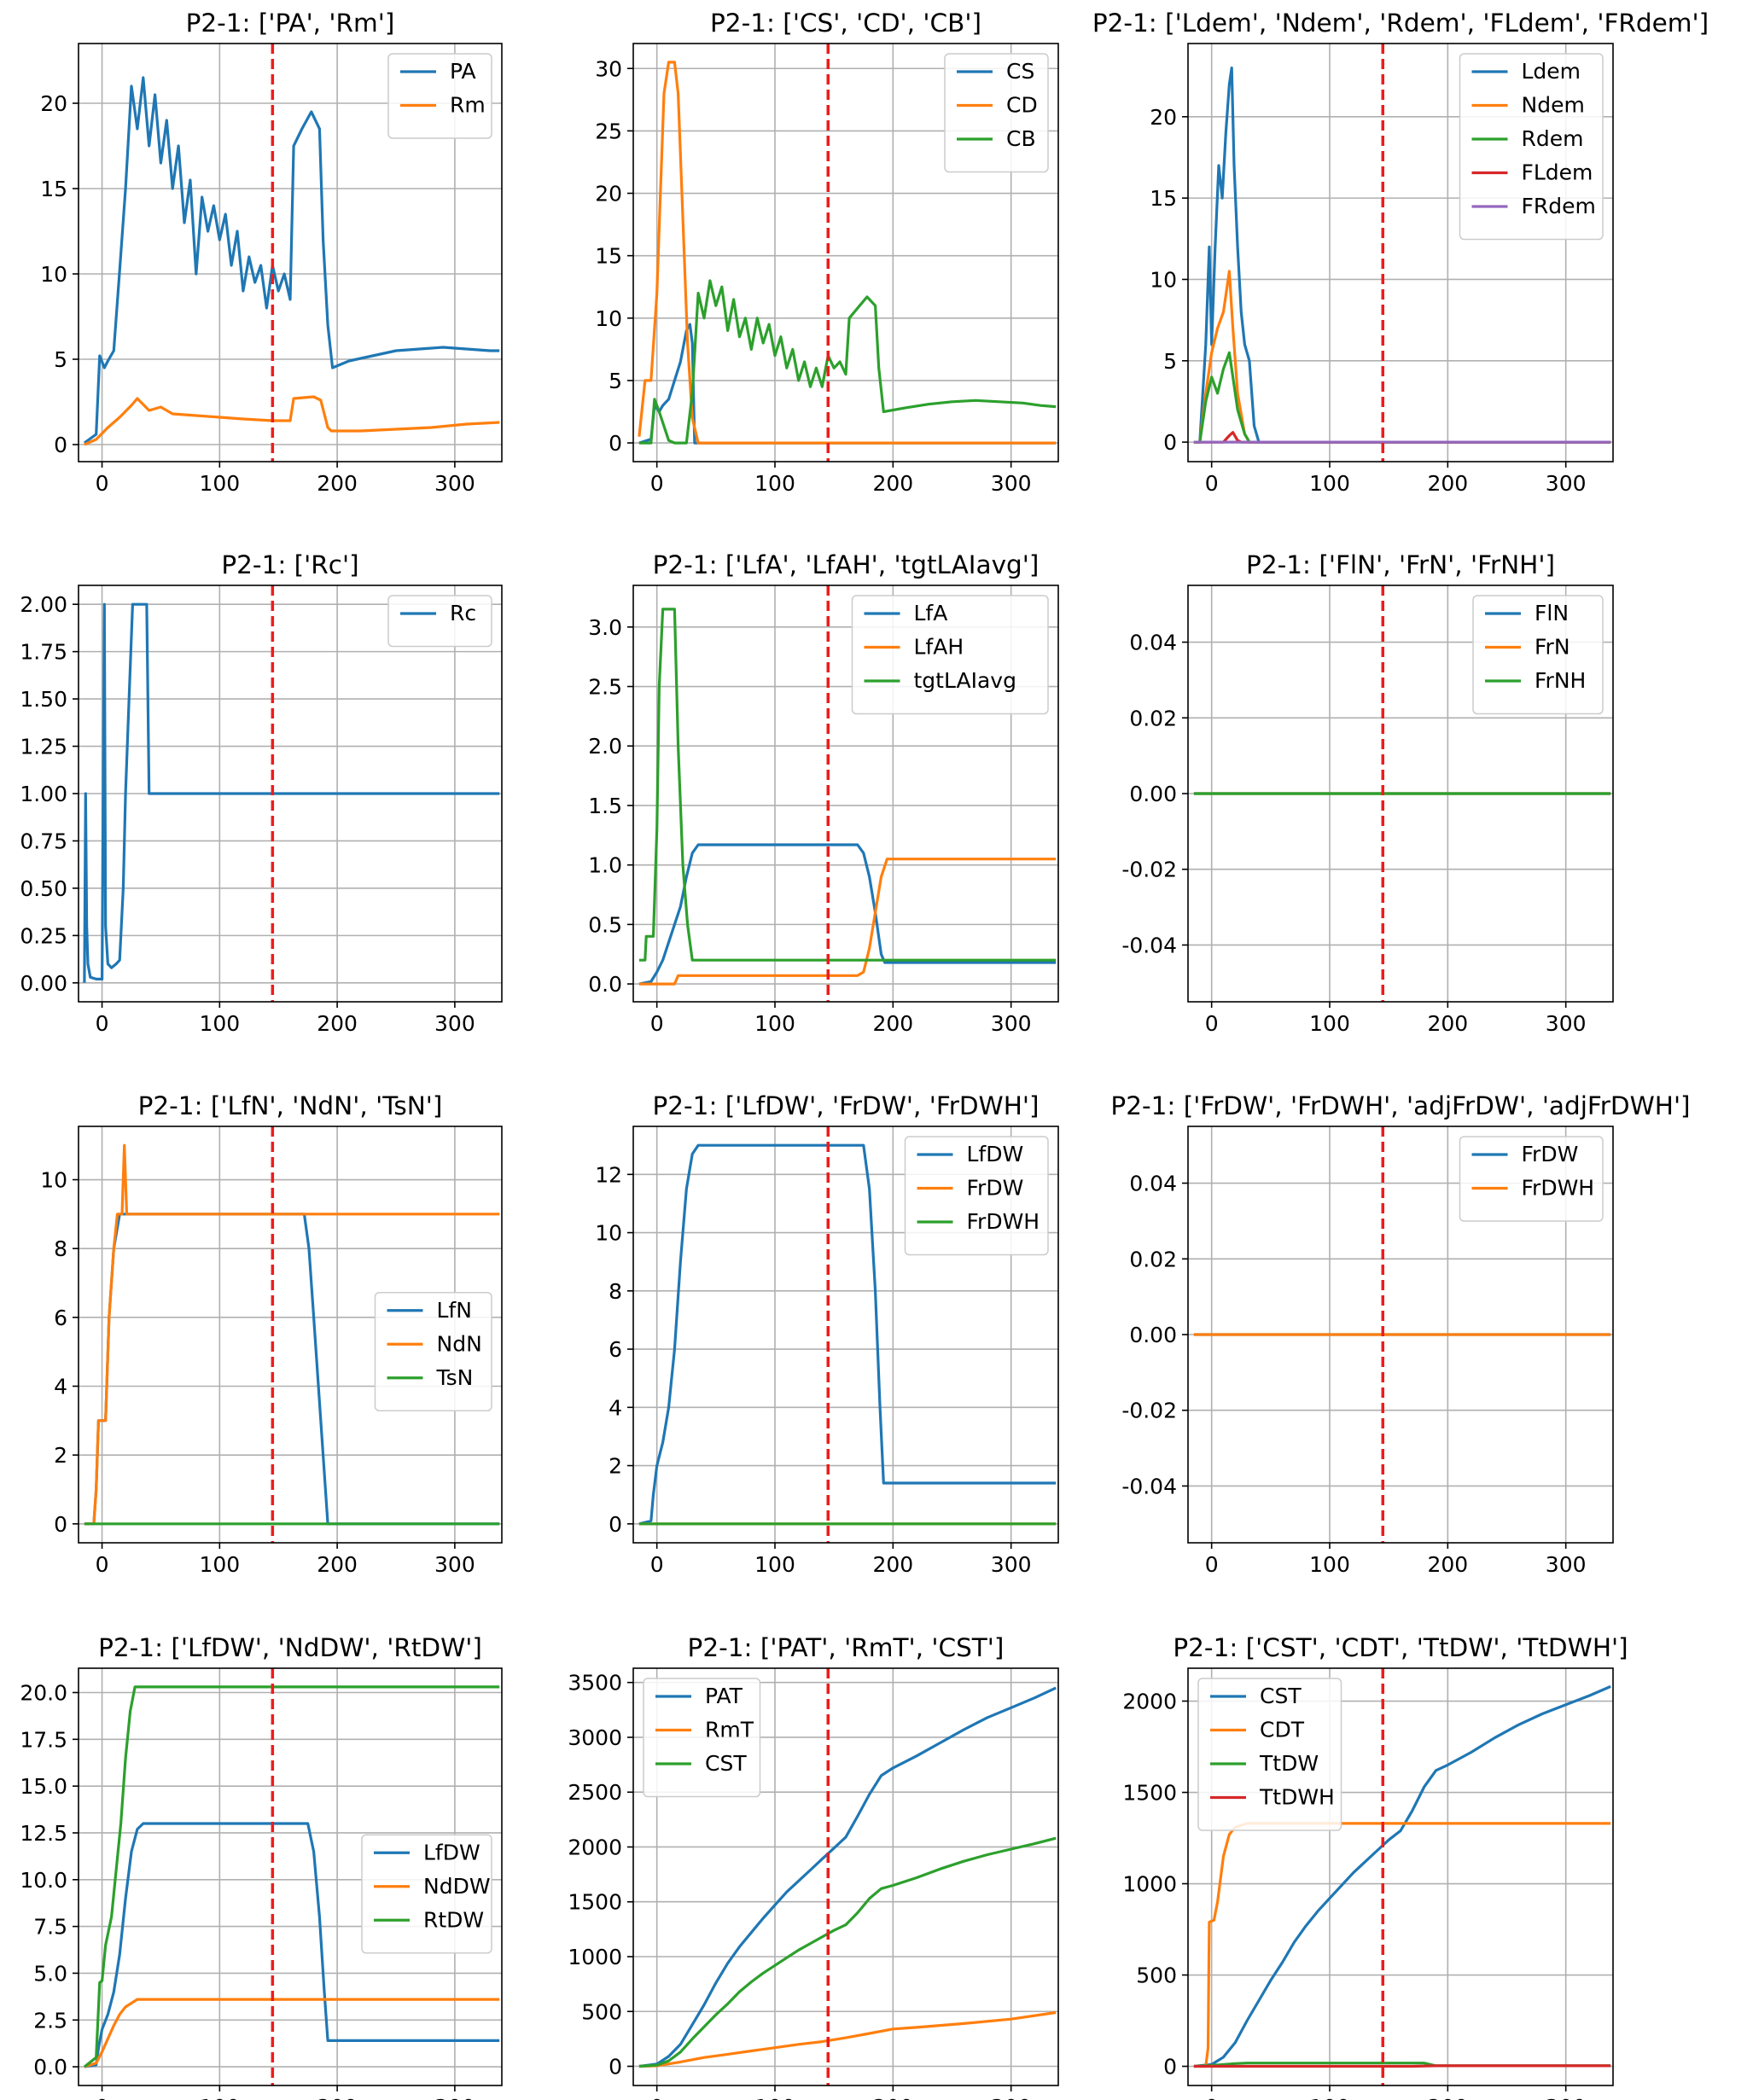 The height and width of the screenshot is (2100, 1753). What do you see at coordinates (61, 1456) in the screenshot?
I see `y-tick-label: 2` at bounding box center [61, 1456].